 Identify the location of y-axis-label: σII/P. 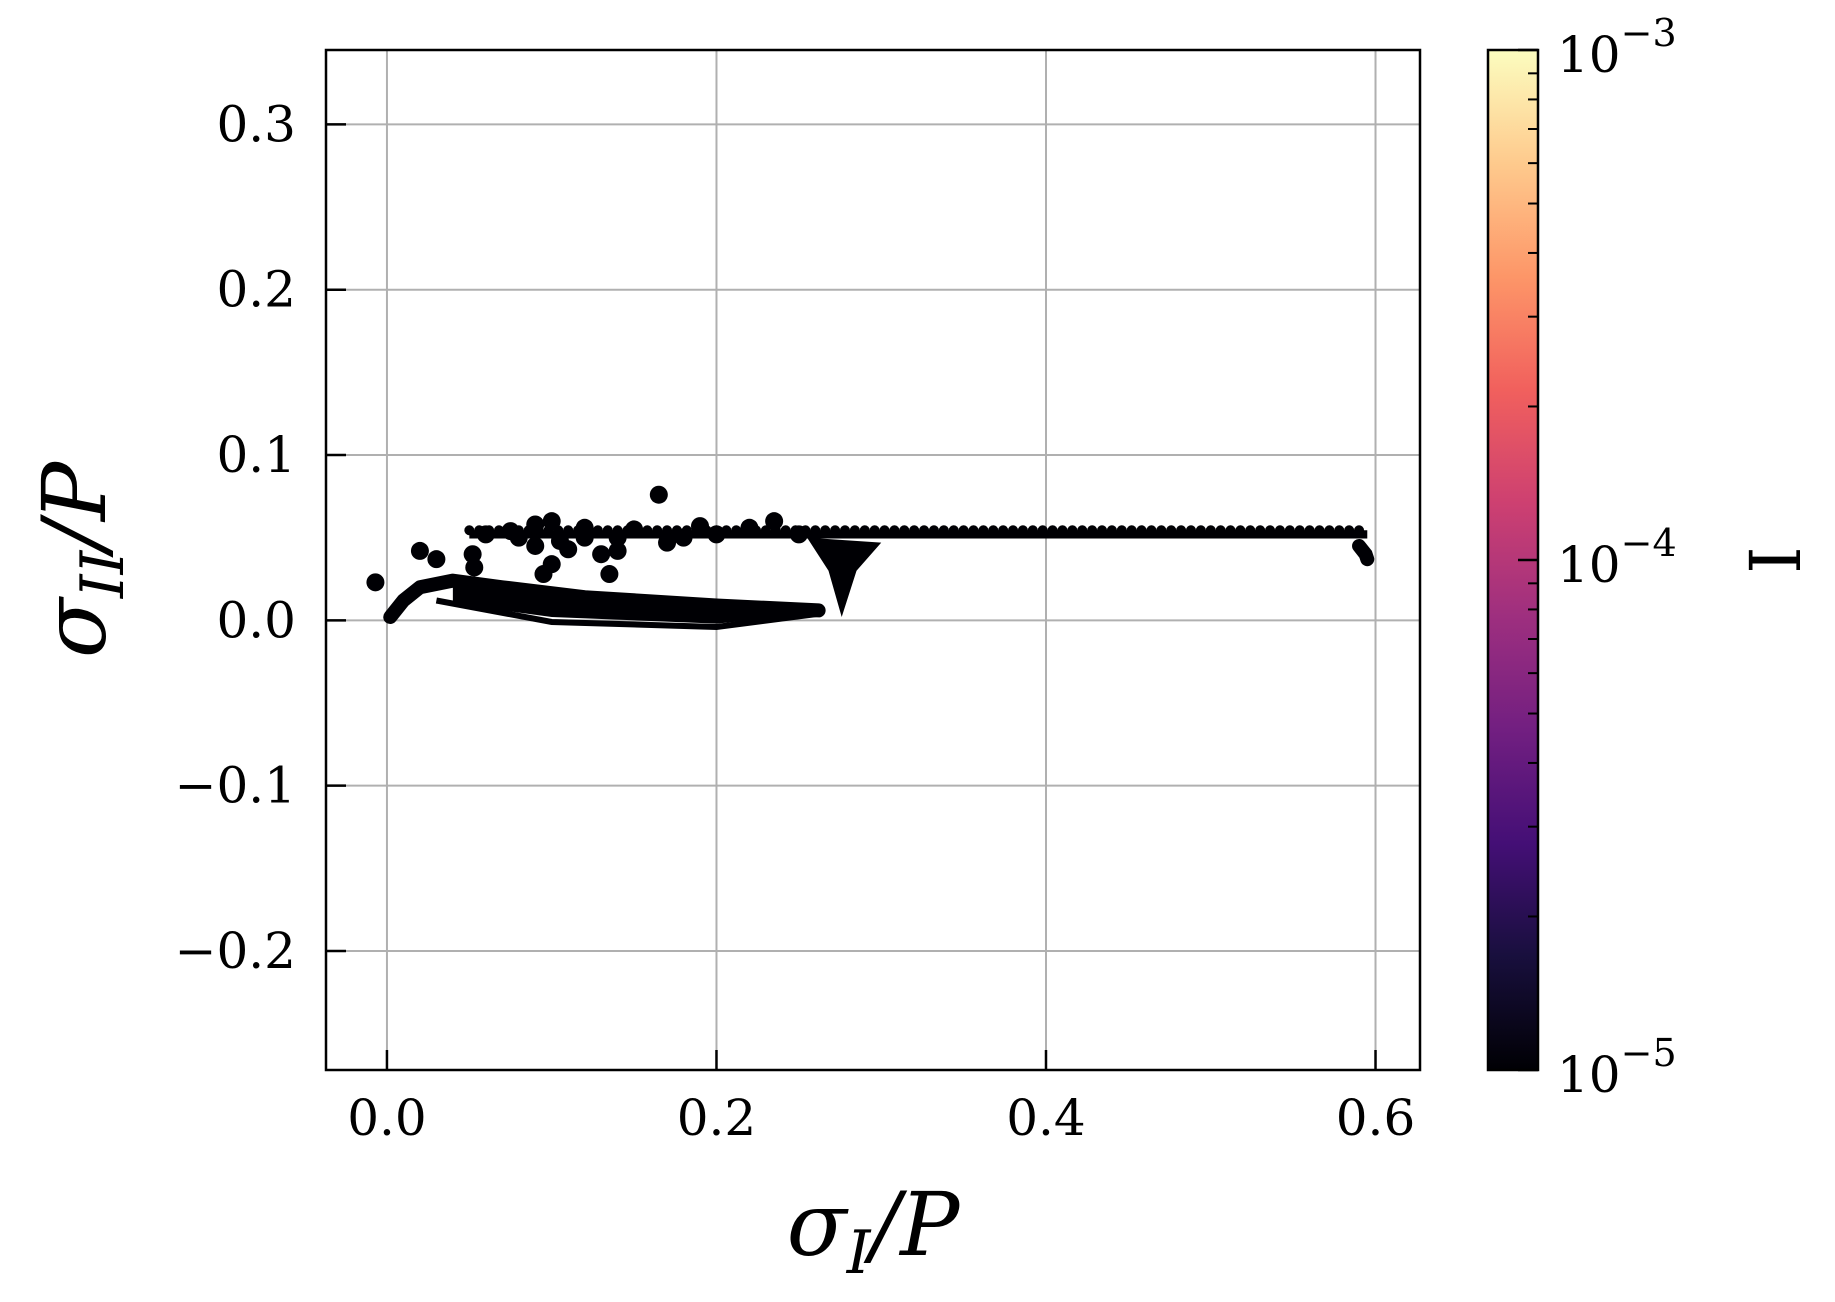
(80, 559).